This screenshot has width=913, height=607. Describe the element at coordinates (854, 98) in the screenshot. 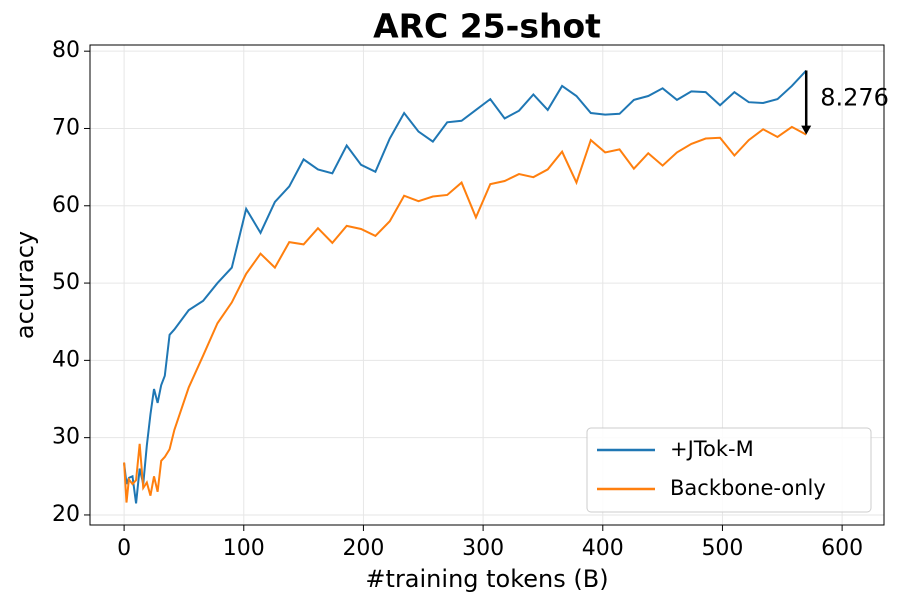

I see `annotation-label: 8.276` at that location.